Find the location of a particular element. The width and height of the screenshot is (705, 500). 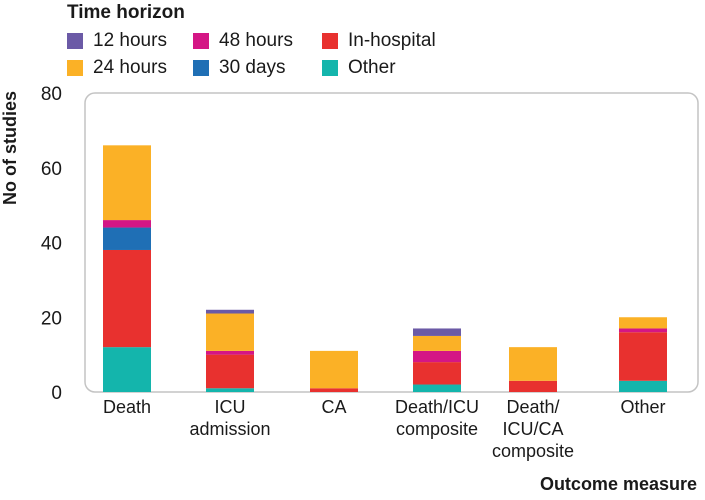

legend-item-other: Other is located at coordinates (359, 68).